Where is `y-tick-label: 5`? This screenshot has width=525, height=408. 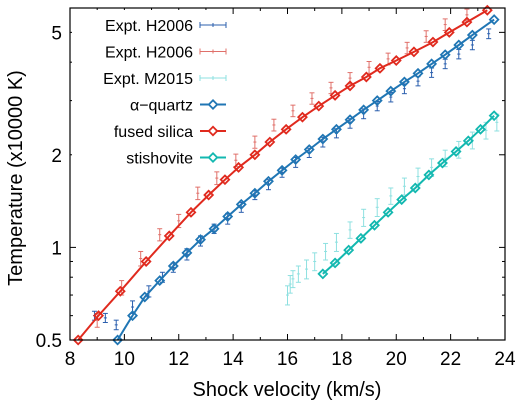
y-tick-label: 5 is located at coordinates (56, 33).